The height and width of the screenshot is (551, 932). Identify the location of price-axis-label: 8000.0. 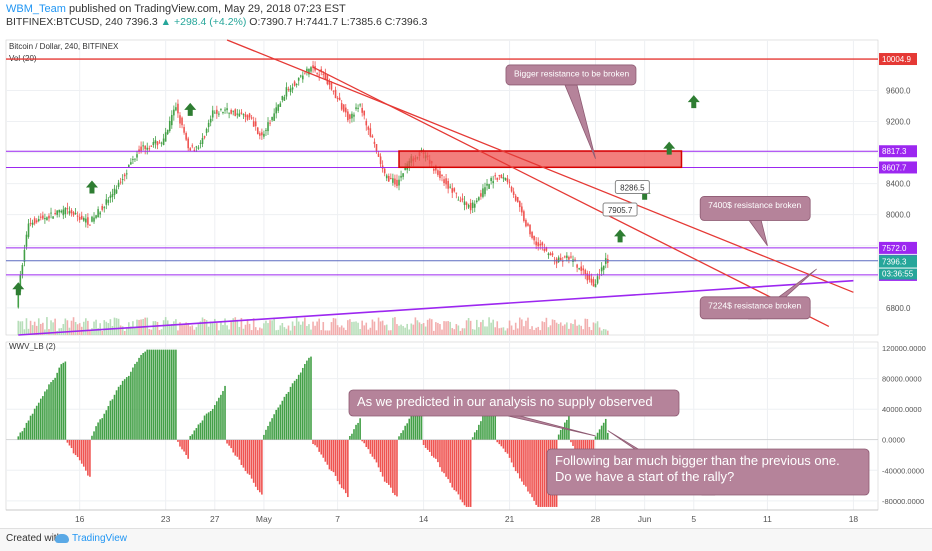
(898, 215).